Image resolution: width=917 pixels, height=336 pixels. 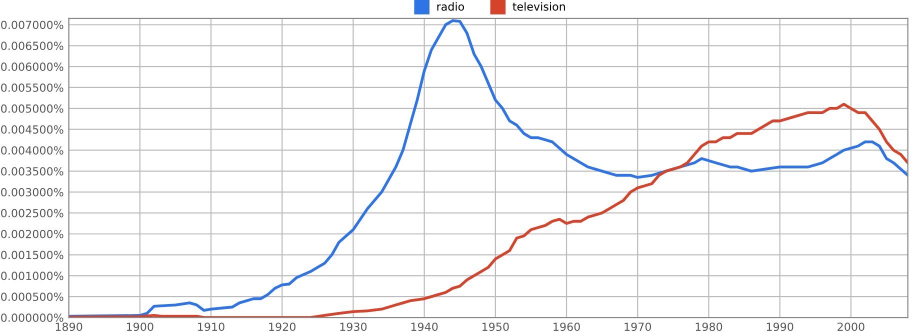 I want to click on x-tick-label: 2000, so click(x=851, y=326).